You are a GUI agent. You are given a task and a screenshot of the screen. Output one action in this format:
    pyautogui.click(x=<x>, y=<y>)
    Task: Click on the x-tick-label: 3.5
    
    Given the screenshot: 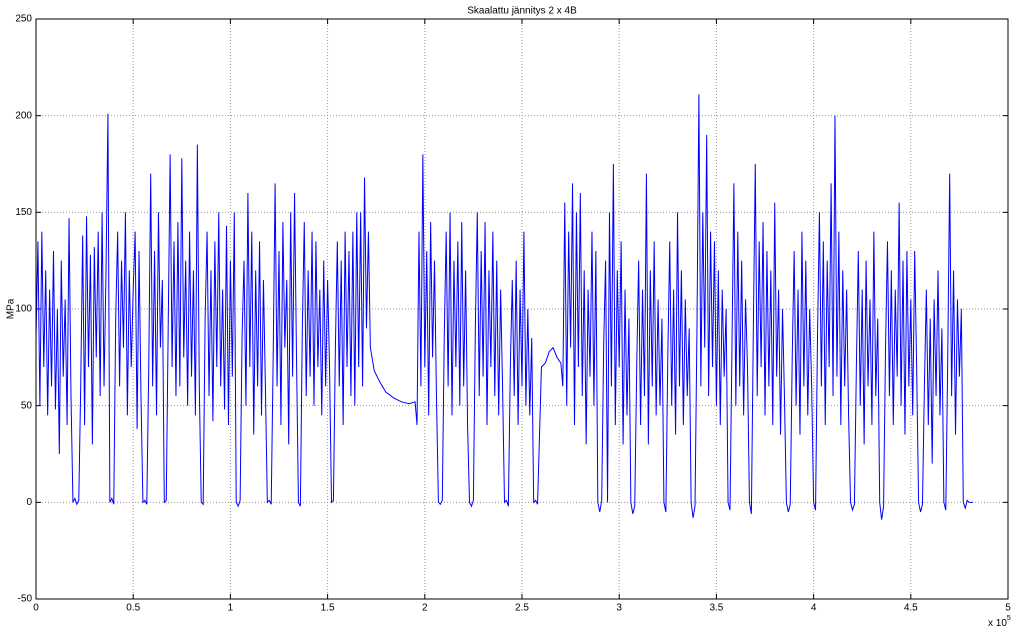 What is the action you would take?
    pyautogui.click(x=716, y=608)
    